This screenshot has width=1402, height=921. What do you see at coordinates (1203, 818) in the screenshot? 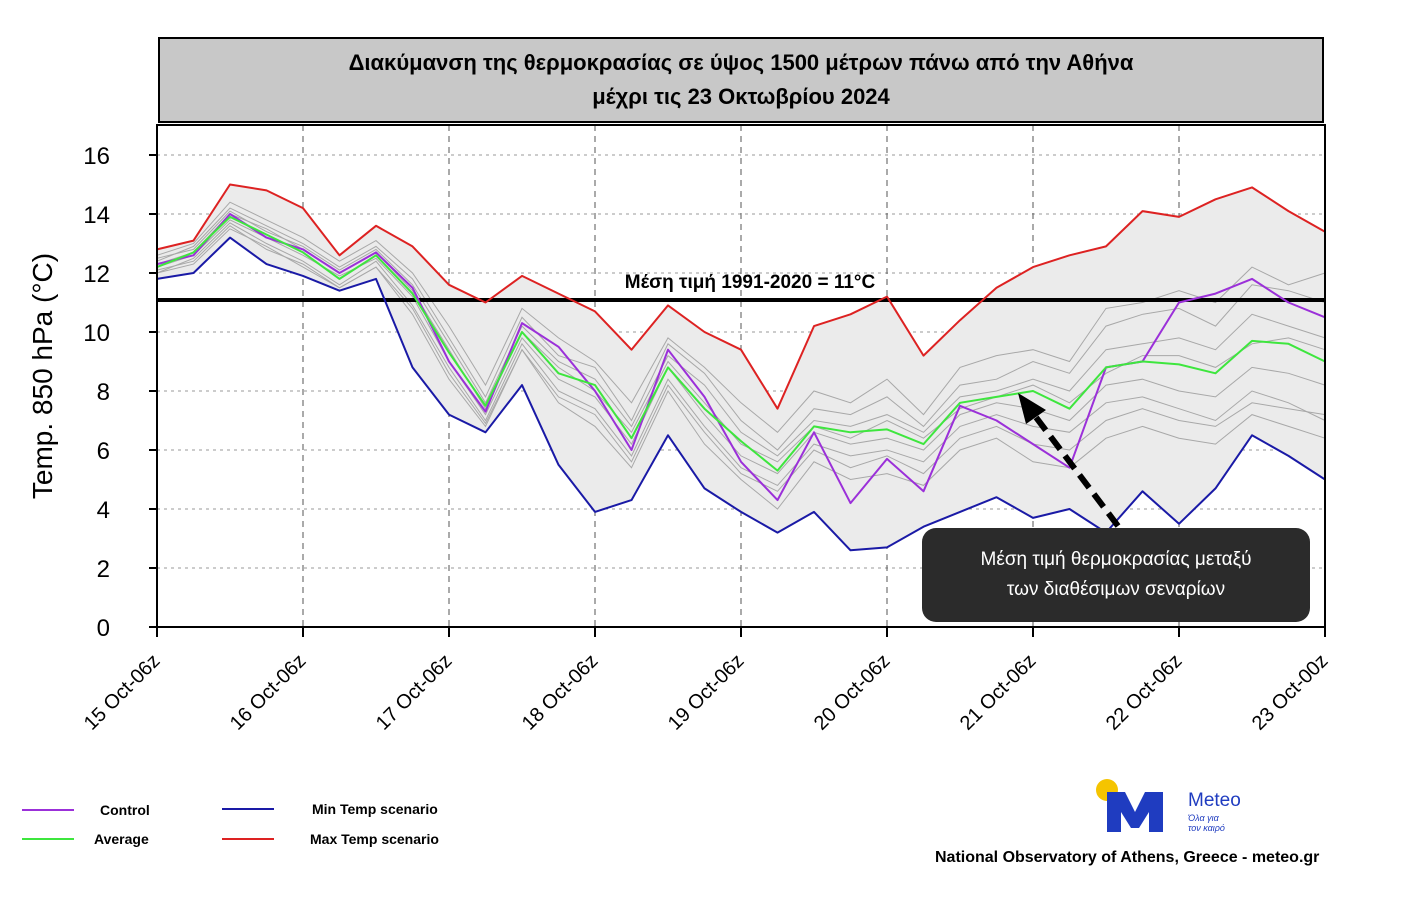
I see `logo-tagline-line1: Όλα για` at bounding box center [1203, 818].